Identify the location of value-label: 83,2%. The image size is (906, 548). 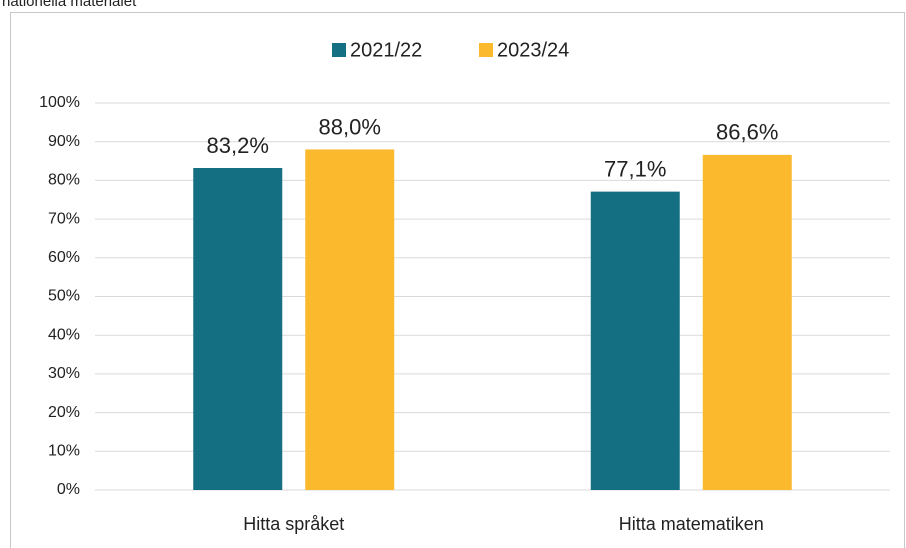
(238, 145).